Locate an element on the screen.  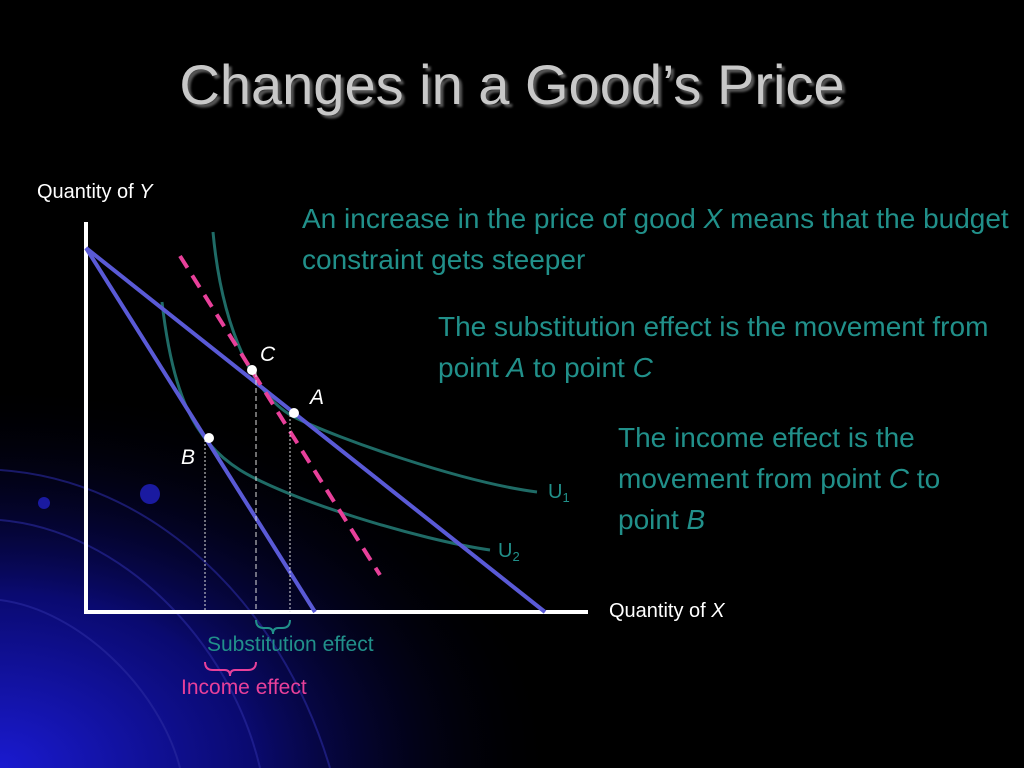
point-label: A is located at coordinates (317, 397).